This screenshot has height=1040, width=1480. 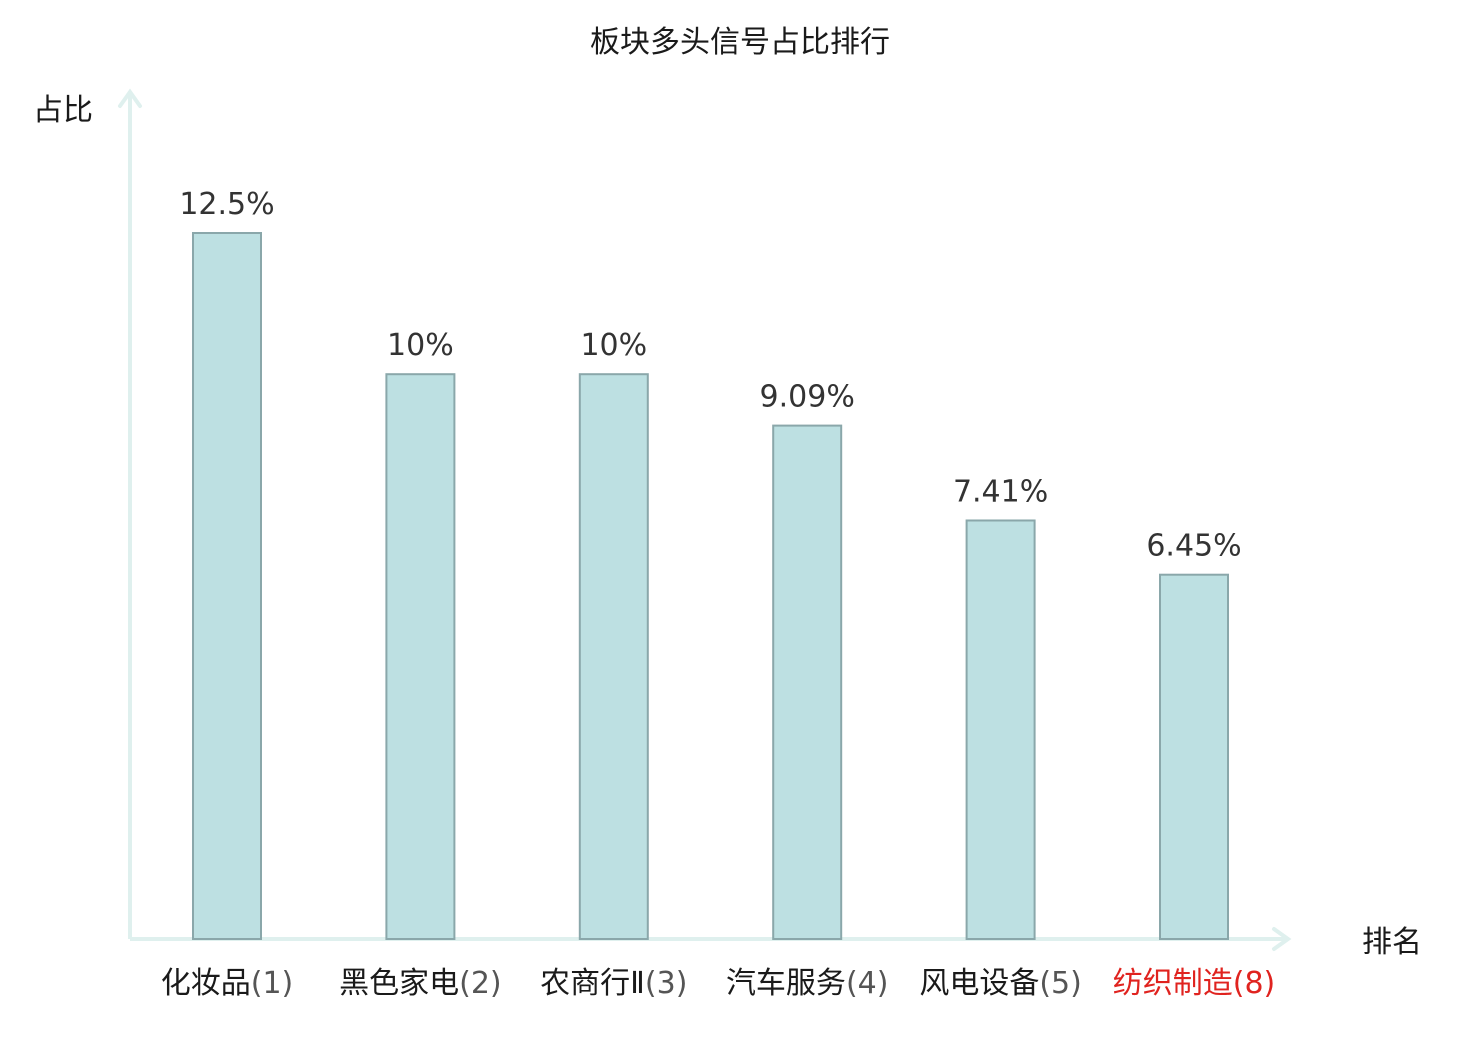 I want to click on x-axis-label: 排名, so click(x=1392, y=942).